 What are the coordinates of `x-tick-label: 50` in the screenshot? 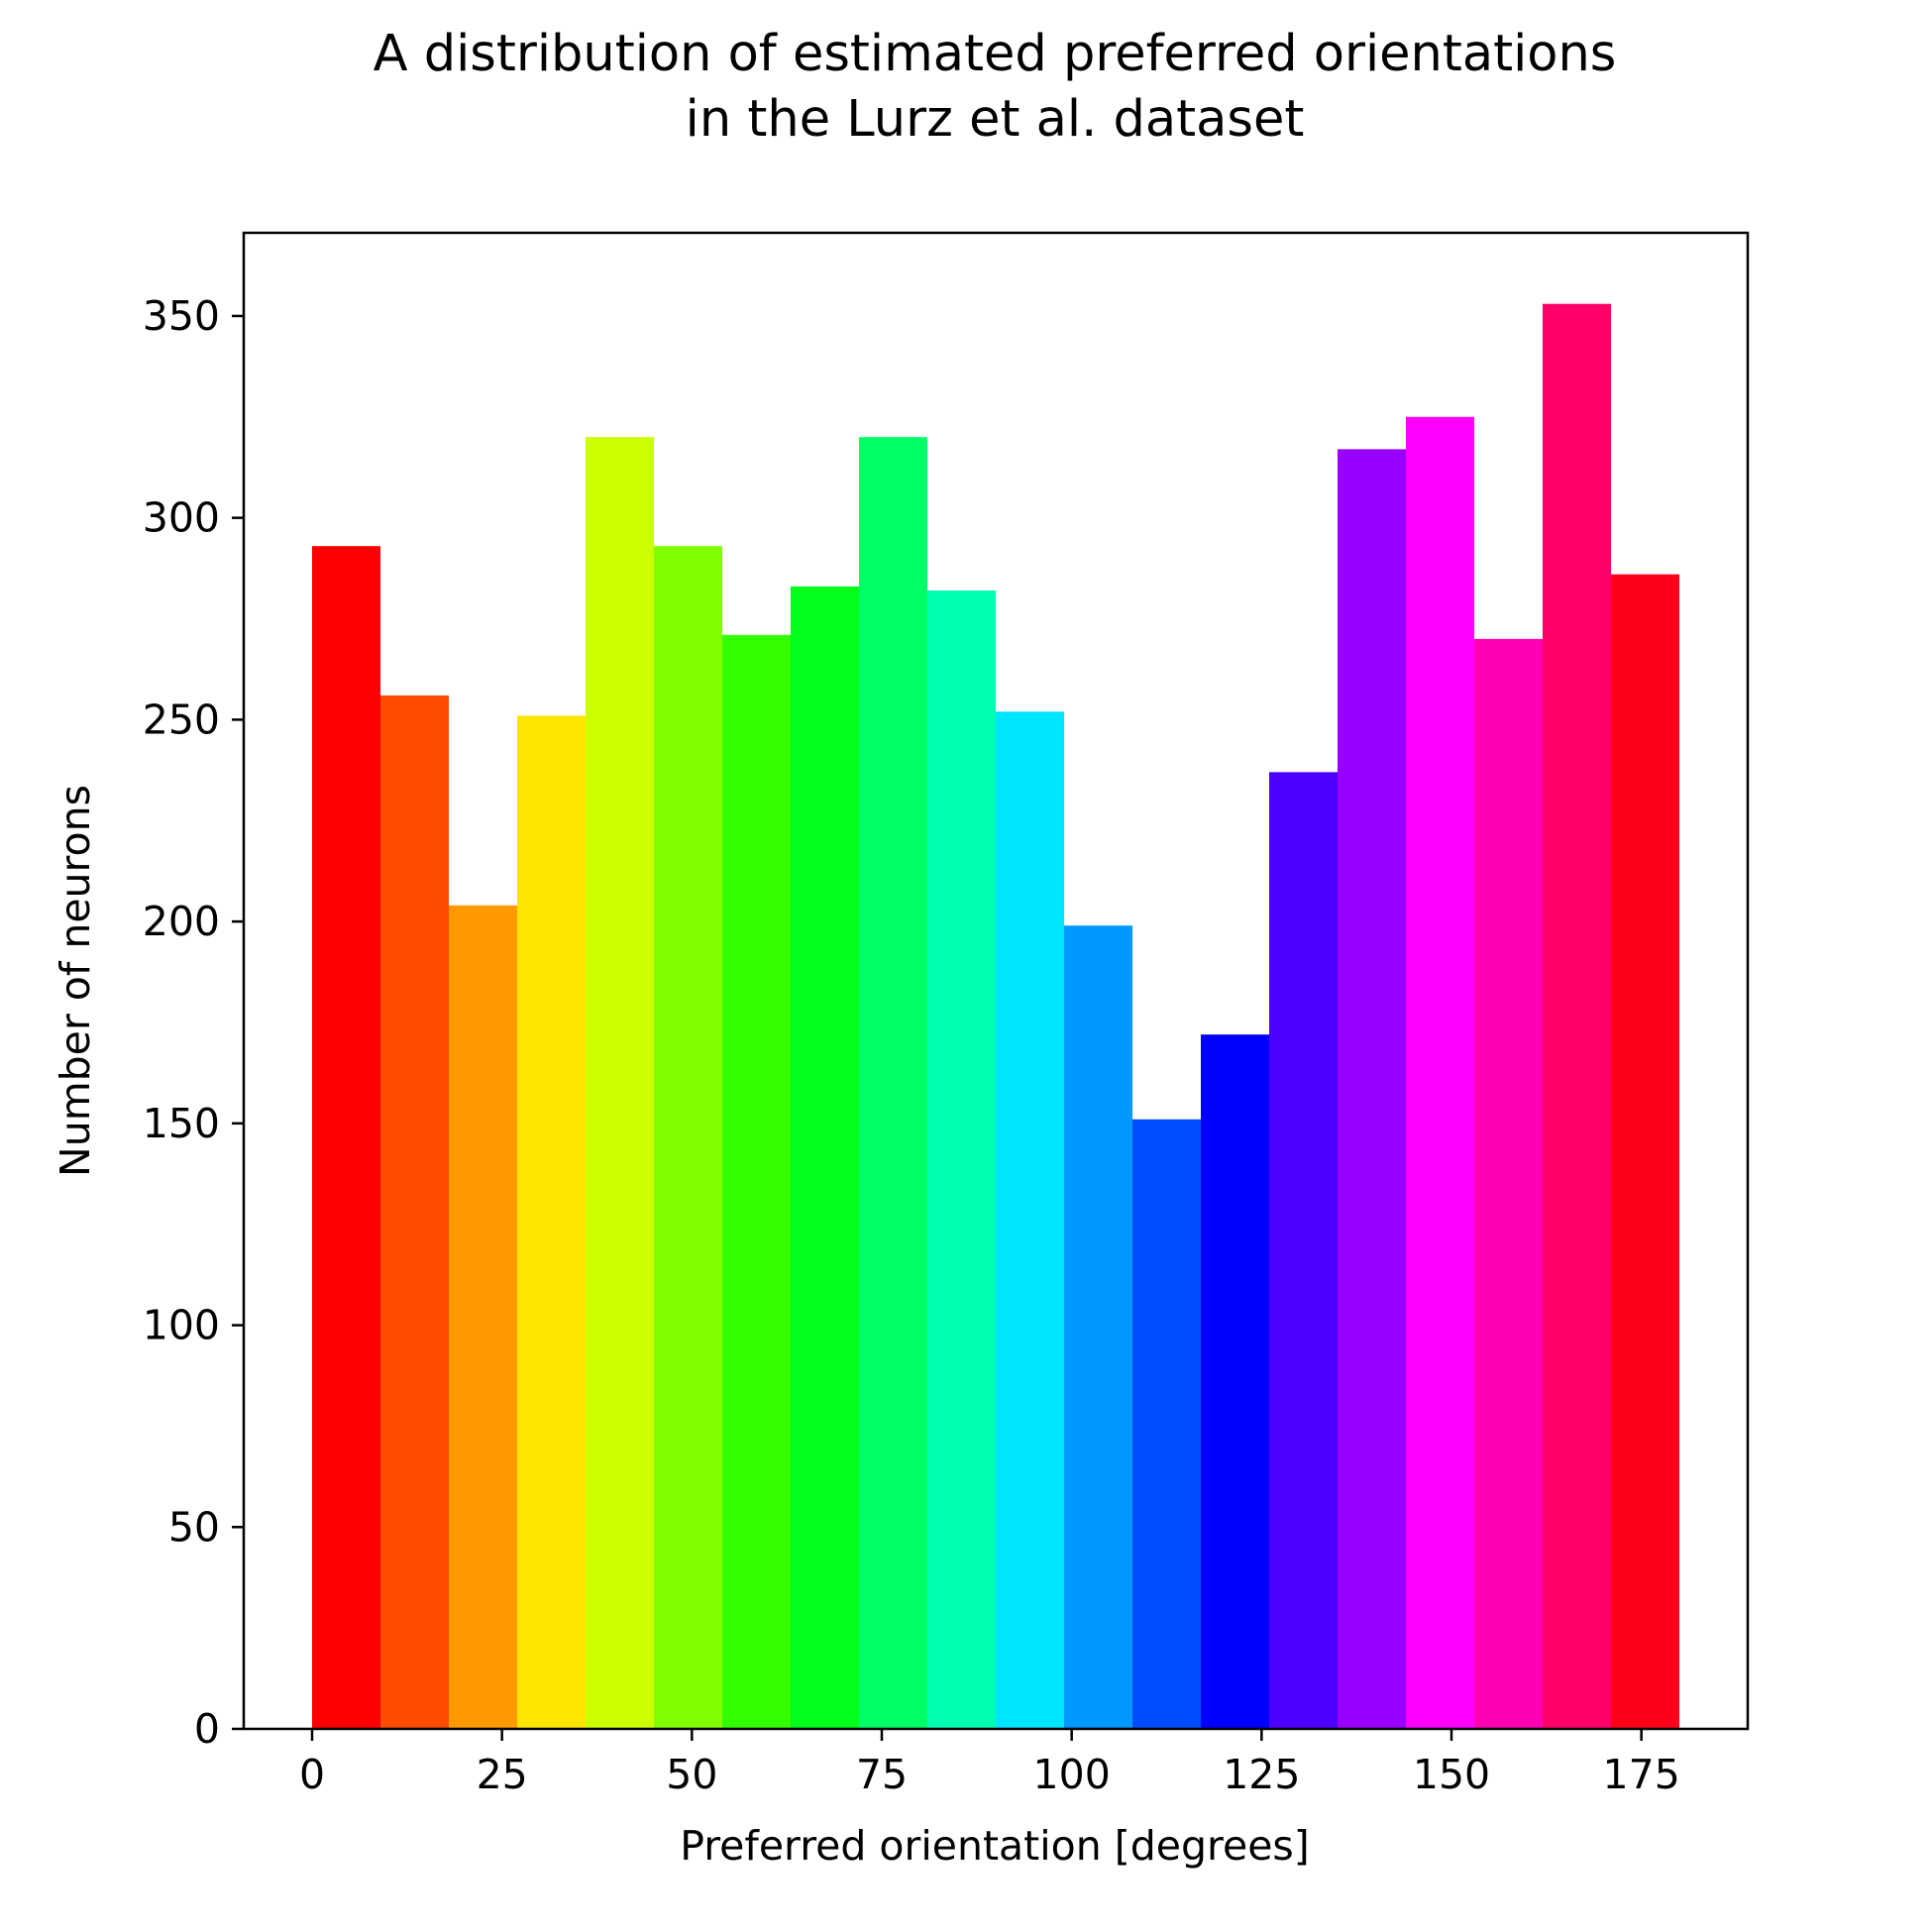 It's located at (692, 1774).